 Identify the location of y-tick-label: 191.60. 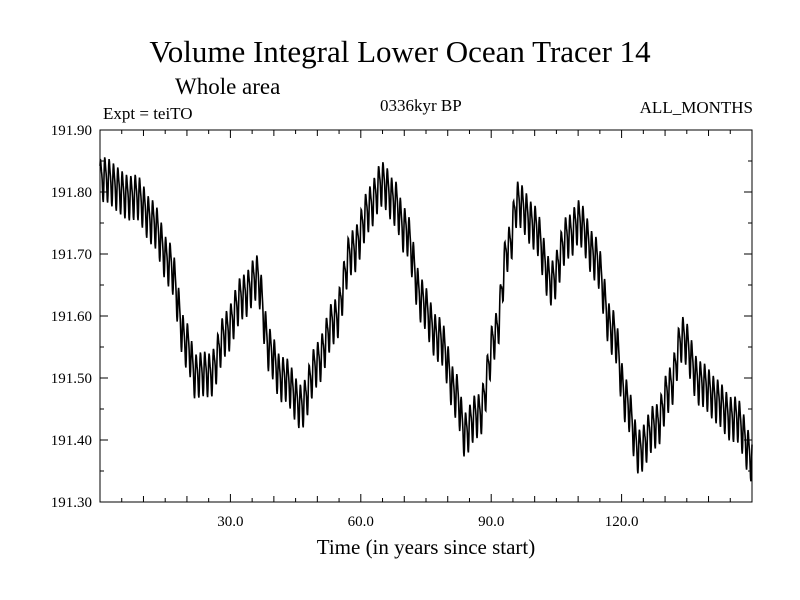
(71, 317).